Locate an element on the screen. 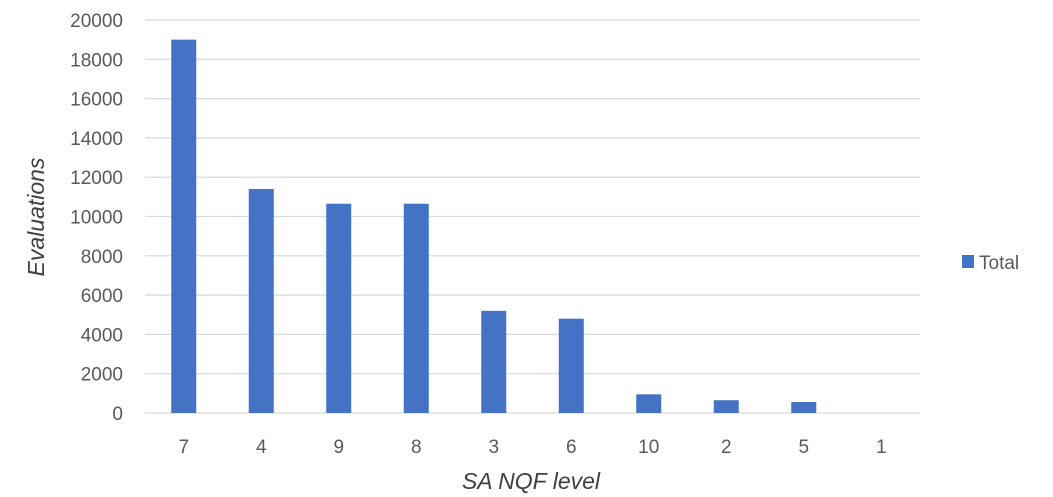 This screenshot has height=497, width=1053. x-axis-ticks: 7 4 9 8 3 6 10 2 5 1 is located at coordinates (532, 447).